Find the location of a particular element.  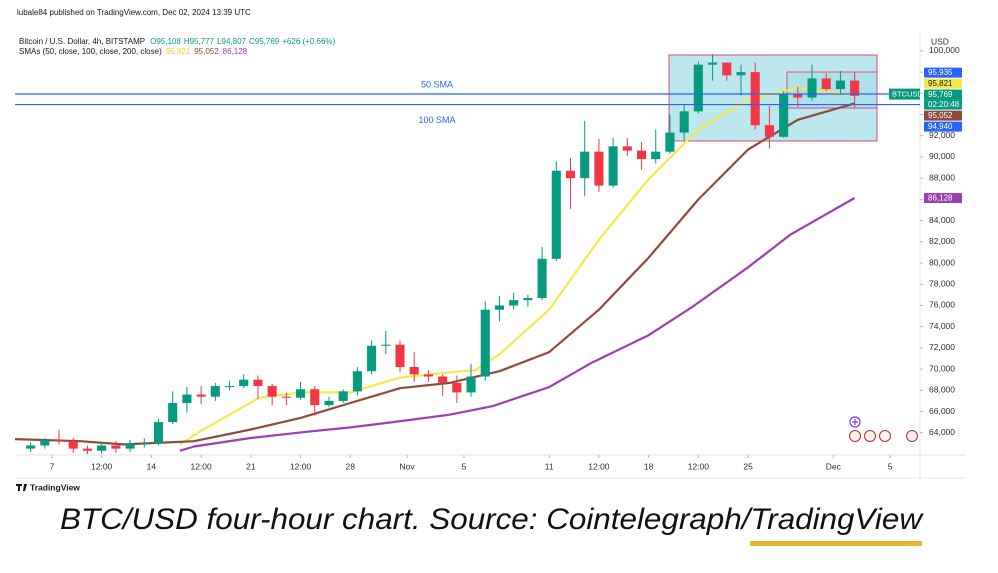

ohlc: H95,777 is located at coordinates (199, 41).